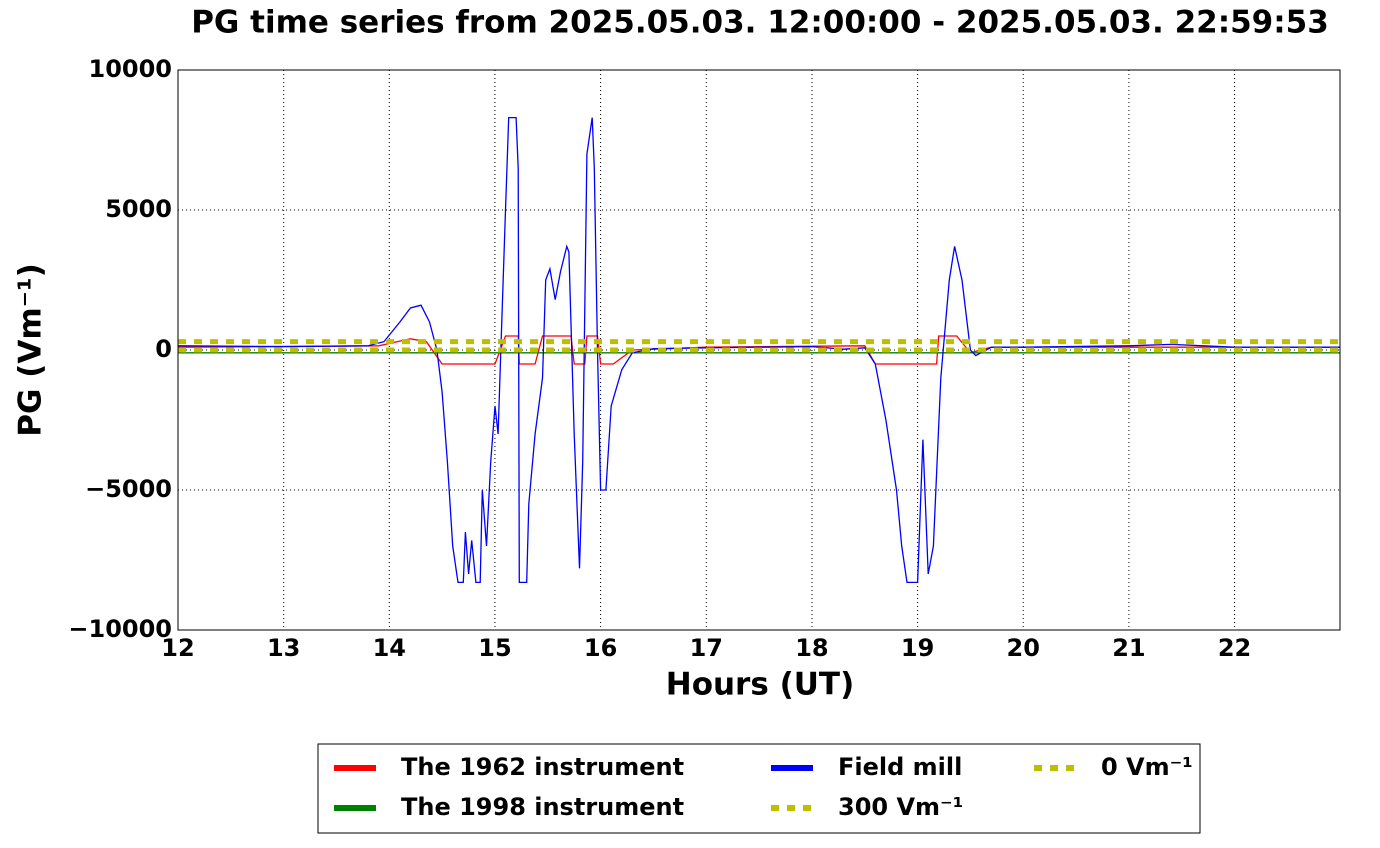 The width and height of the screenshot is (1380, 848). What do you see at coordinates (542, 767) in the screenshot?
I see `legend-label: The 1962 instrument` at bounding box center [542, 767].